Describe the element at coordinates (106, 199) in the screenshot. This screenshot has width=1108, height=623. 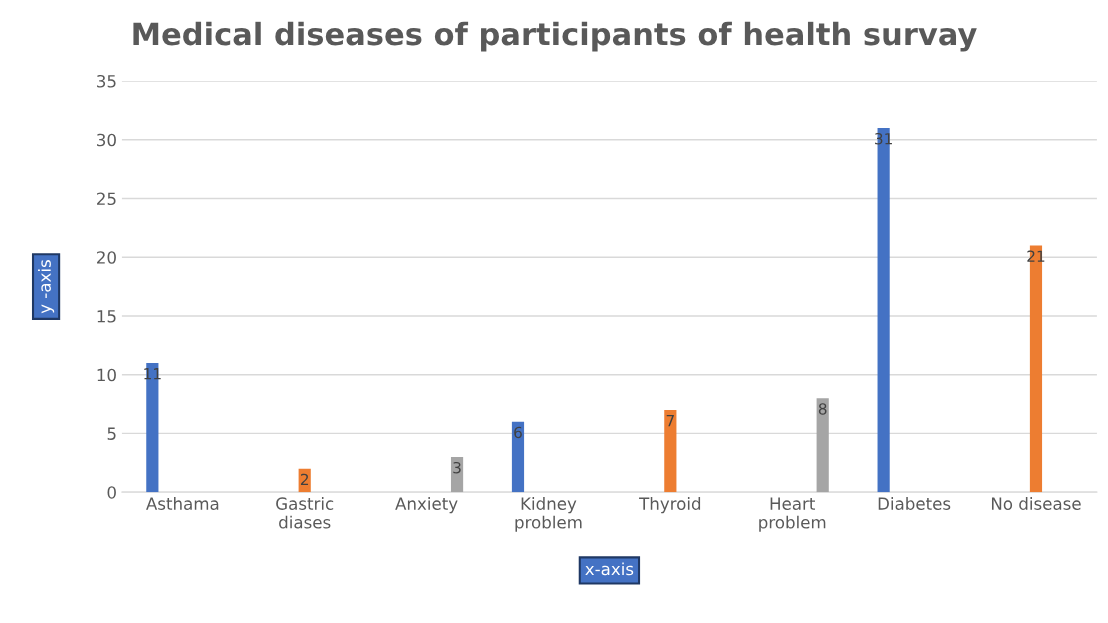
I see `y-tick-label: 25` at that location.